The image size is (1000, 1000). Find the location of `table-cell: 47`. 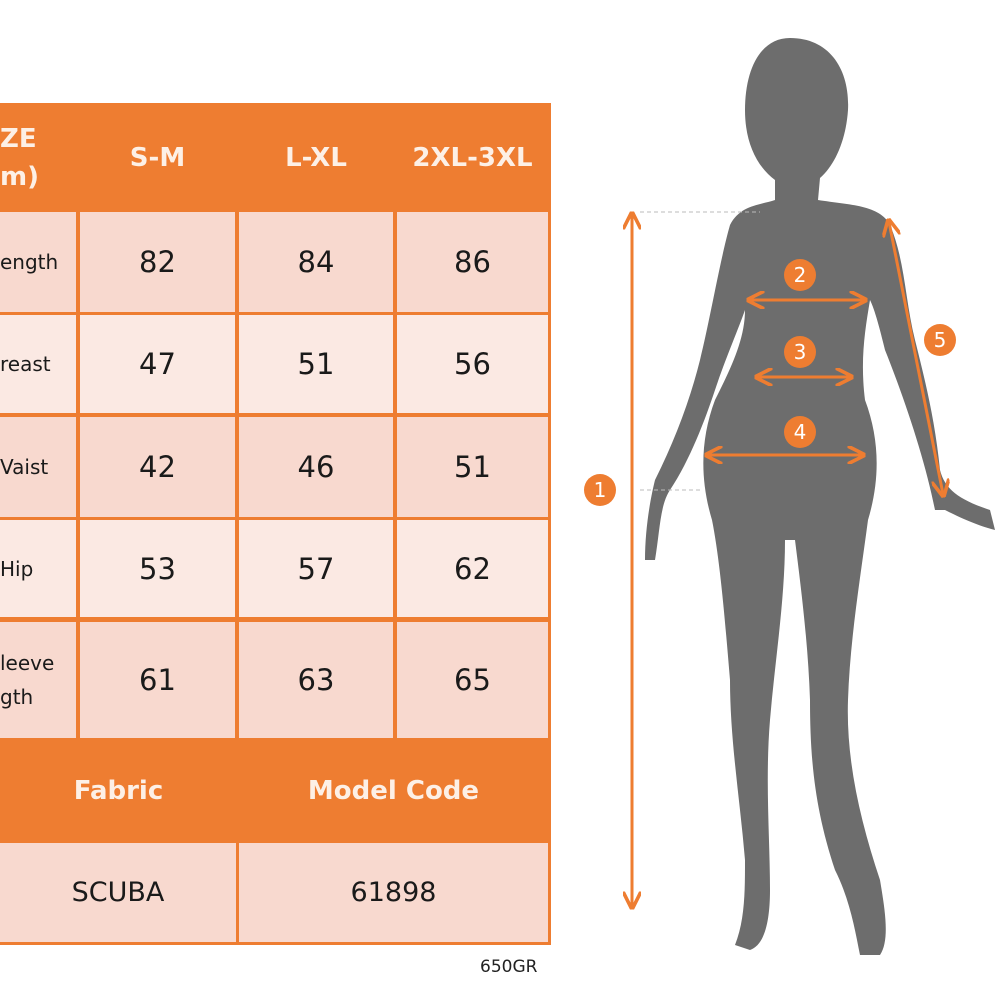

table-cell: 47 is located at coordinates (157, 364).